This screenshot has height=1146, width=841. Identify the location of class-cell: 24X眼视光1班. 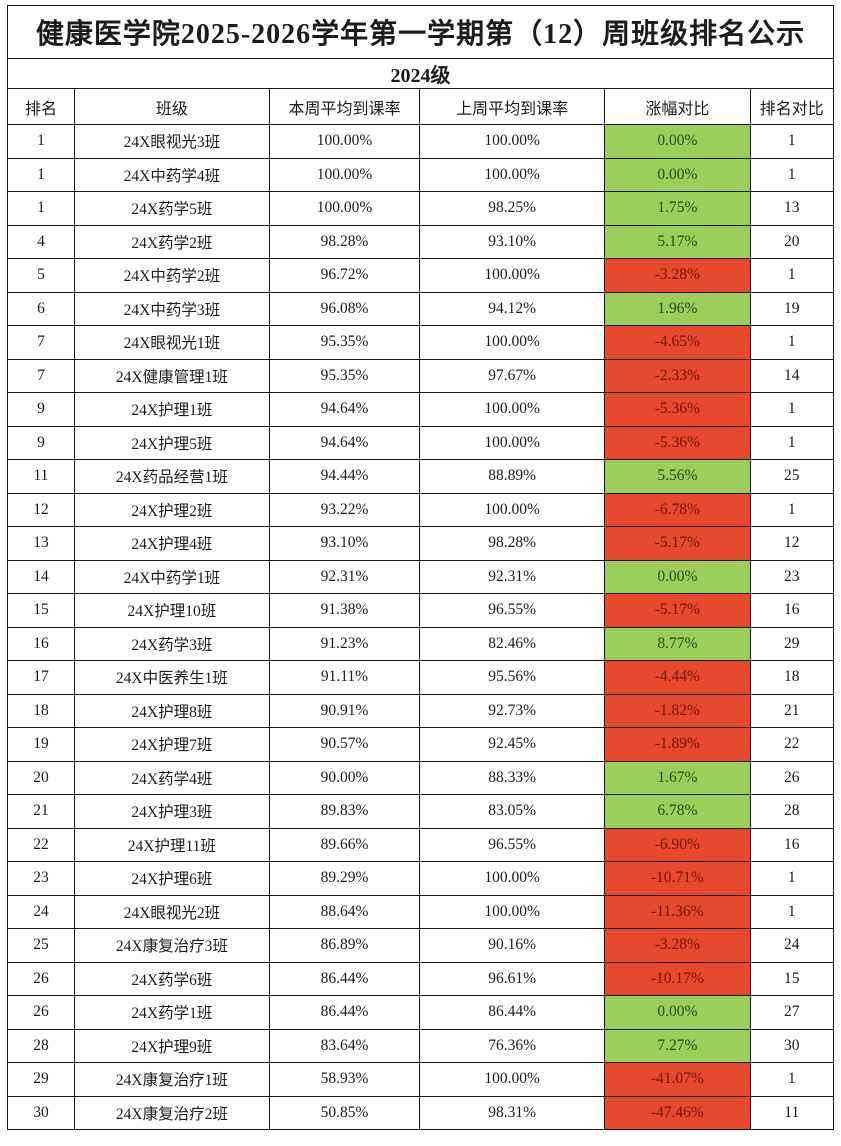
(171, 342).